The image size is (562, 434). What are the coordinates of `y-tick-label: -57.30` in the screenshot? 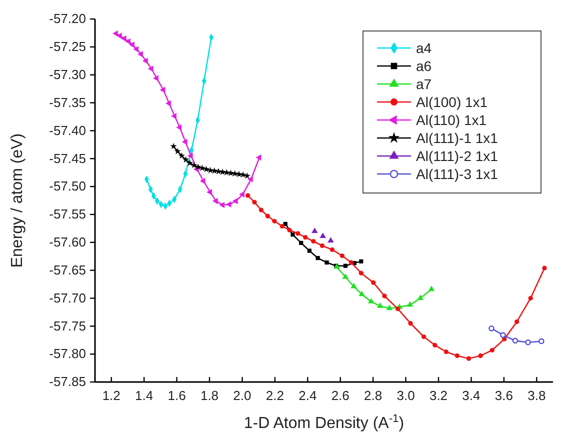 It's located at (67, 74).